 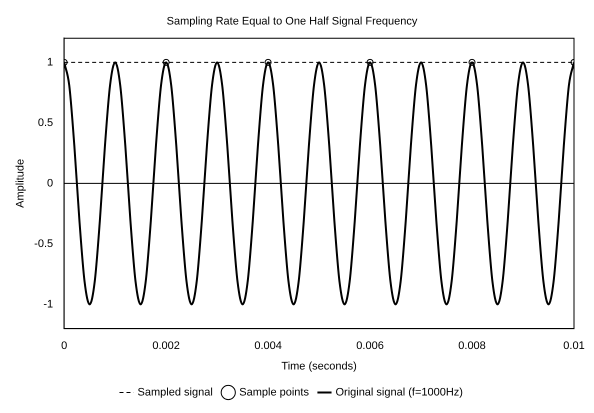 I want to click on y-tick-label: -0.5, so click(x=44, y=244).